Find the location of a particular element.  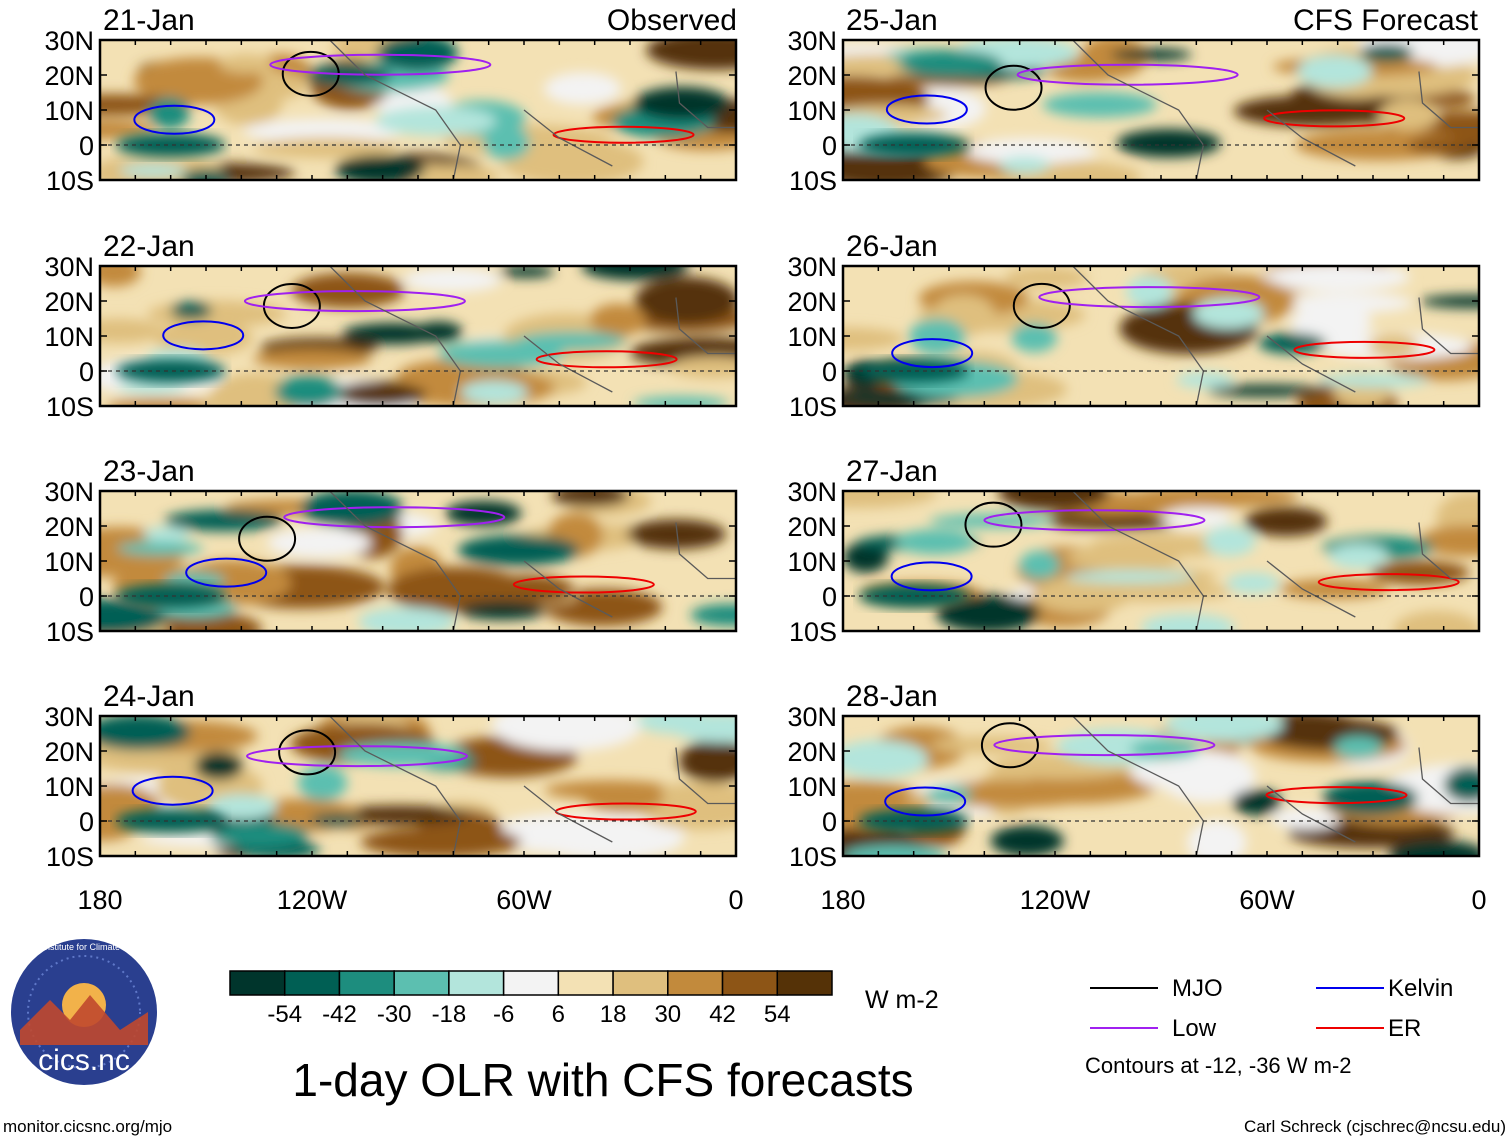

legend-label-mjo: MJO is located at coordinates (1197, 988).